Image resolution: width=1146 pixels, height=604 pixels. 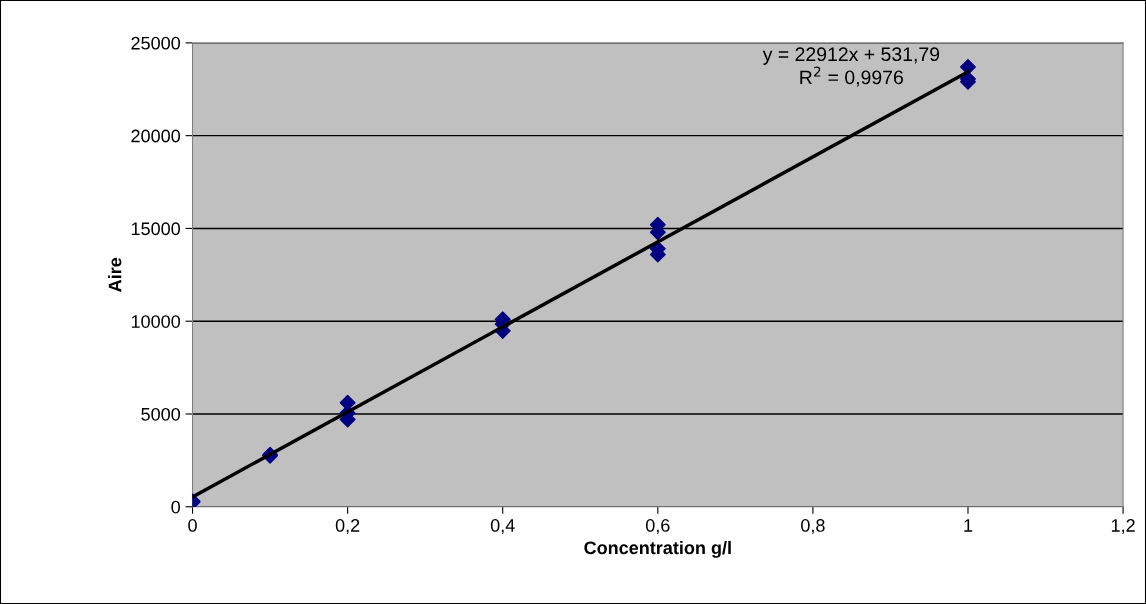 What do you see at coordinates (813, 526) in the screenshot?
I see `x-tick-label: 0,8` at bounding box center [813, 526].